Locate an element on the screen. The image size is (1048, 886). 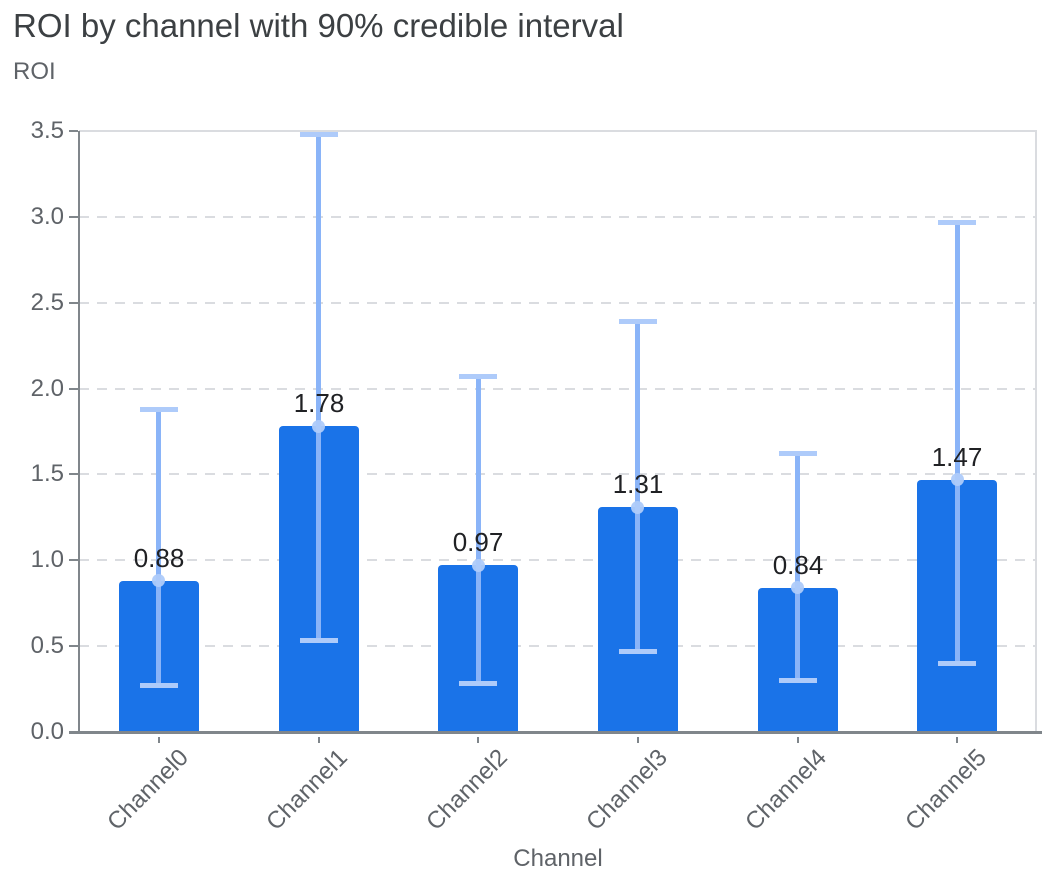
bar-value-label: 1.78 is located at coordinates (319, 403).